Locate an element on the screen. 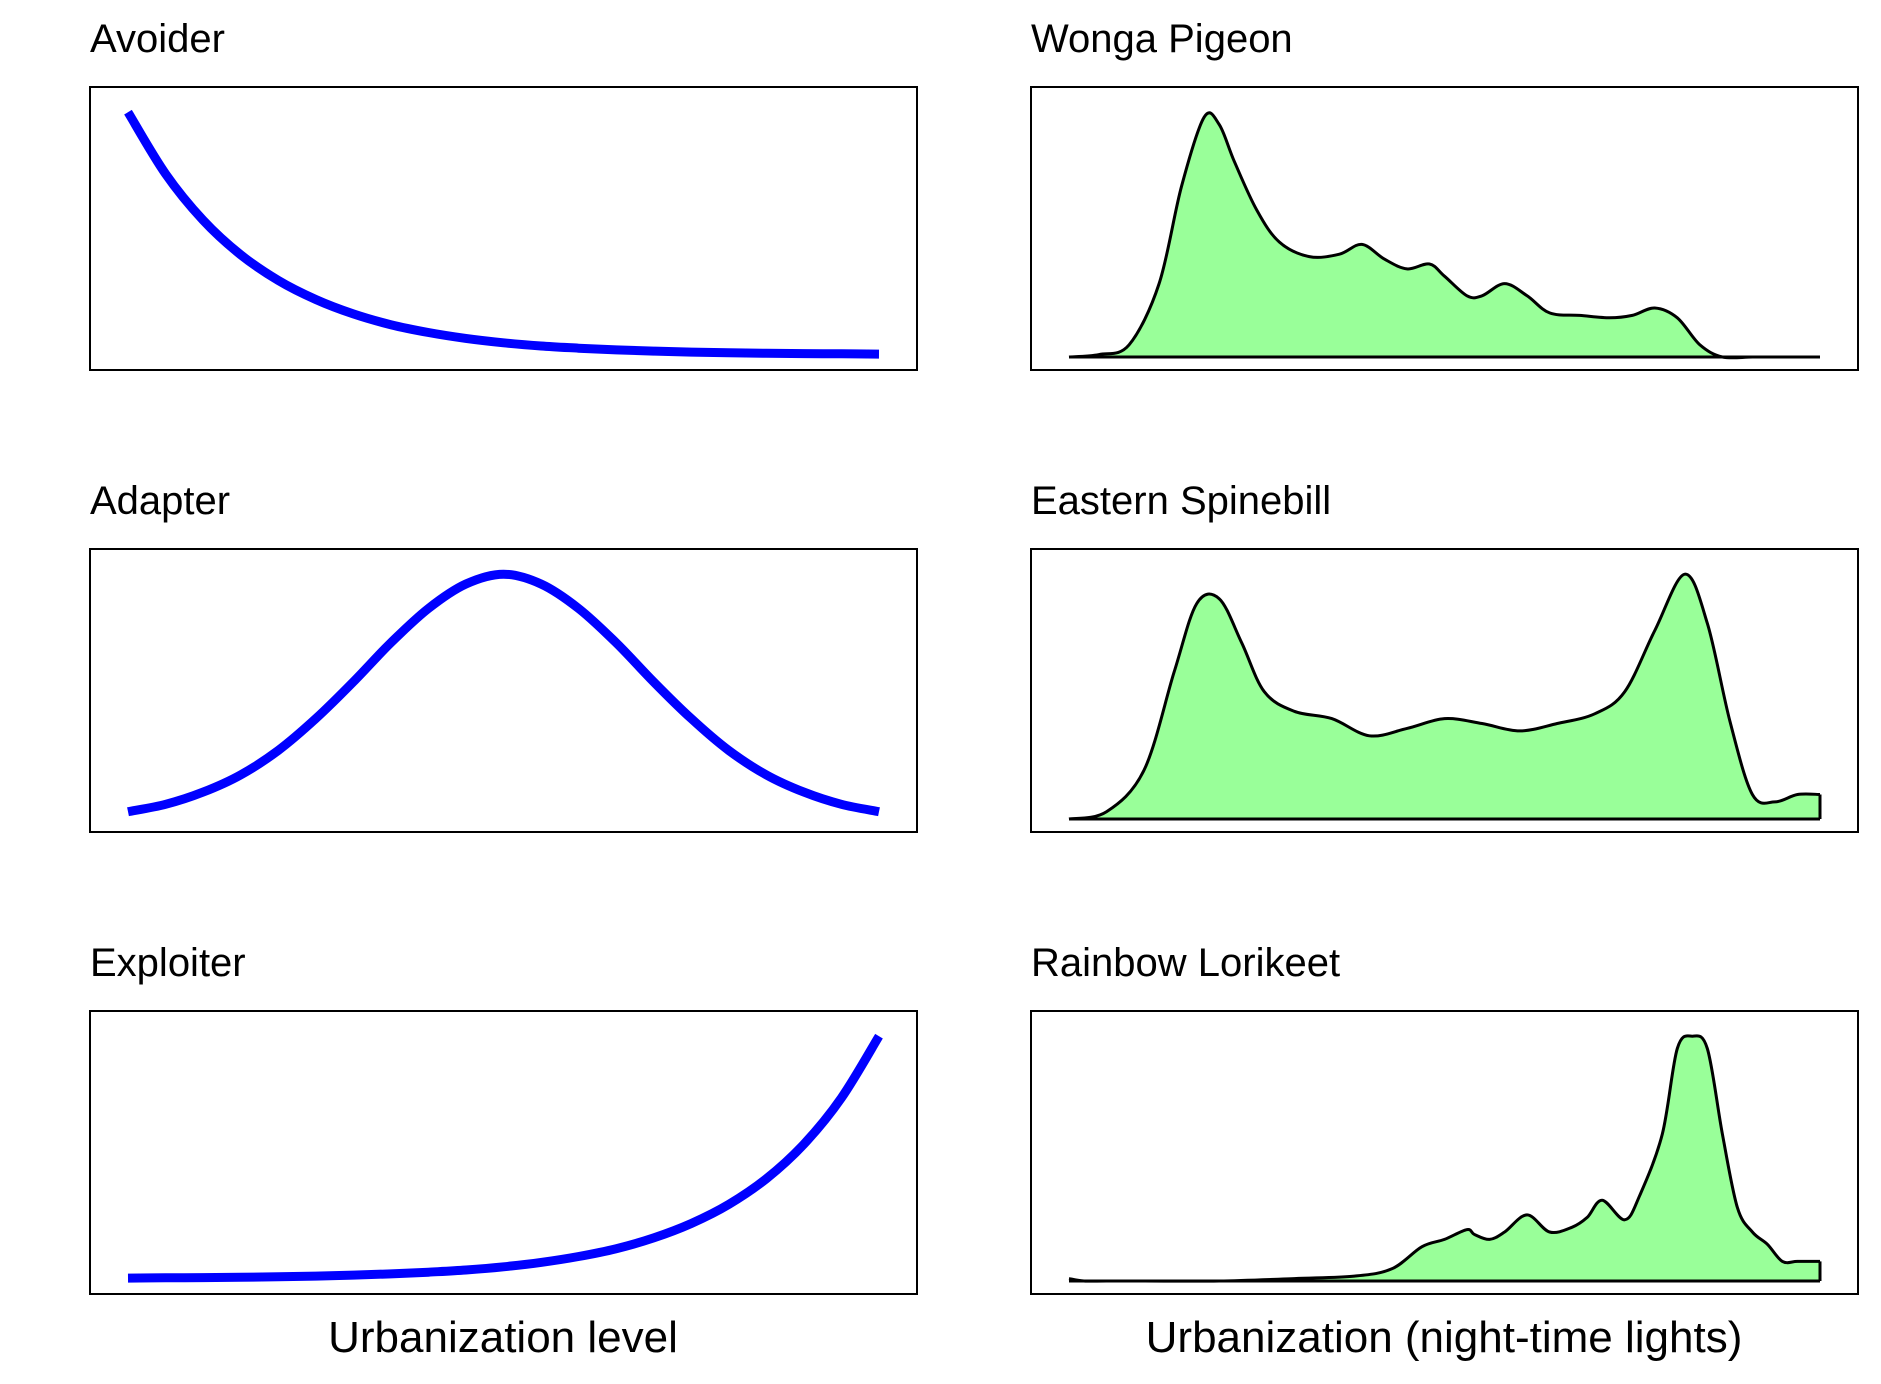  panel-exploiter: Exploiter is located at coordinates (503, 1118).